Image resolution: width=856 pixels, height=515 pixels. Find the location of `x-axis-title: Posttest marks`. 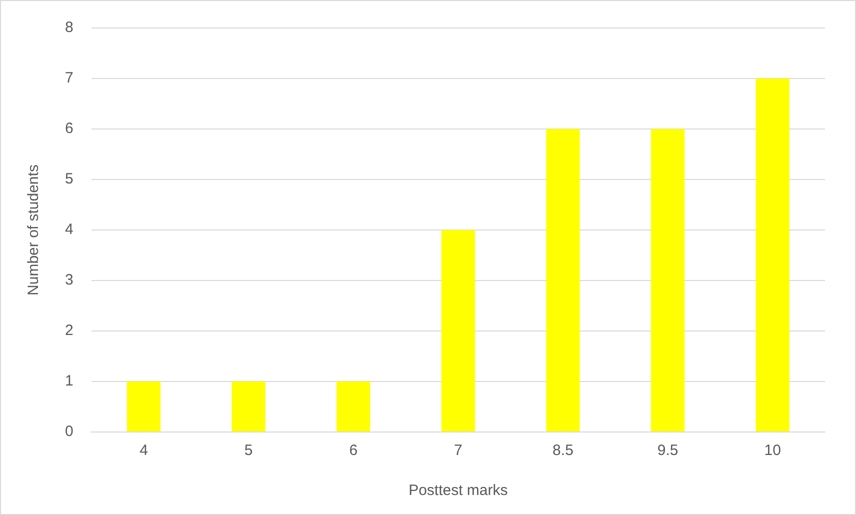

x-axis-title: Posttest marks is located at coordinates (458, 491).